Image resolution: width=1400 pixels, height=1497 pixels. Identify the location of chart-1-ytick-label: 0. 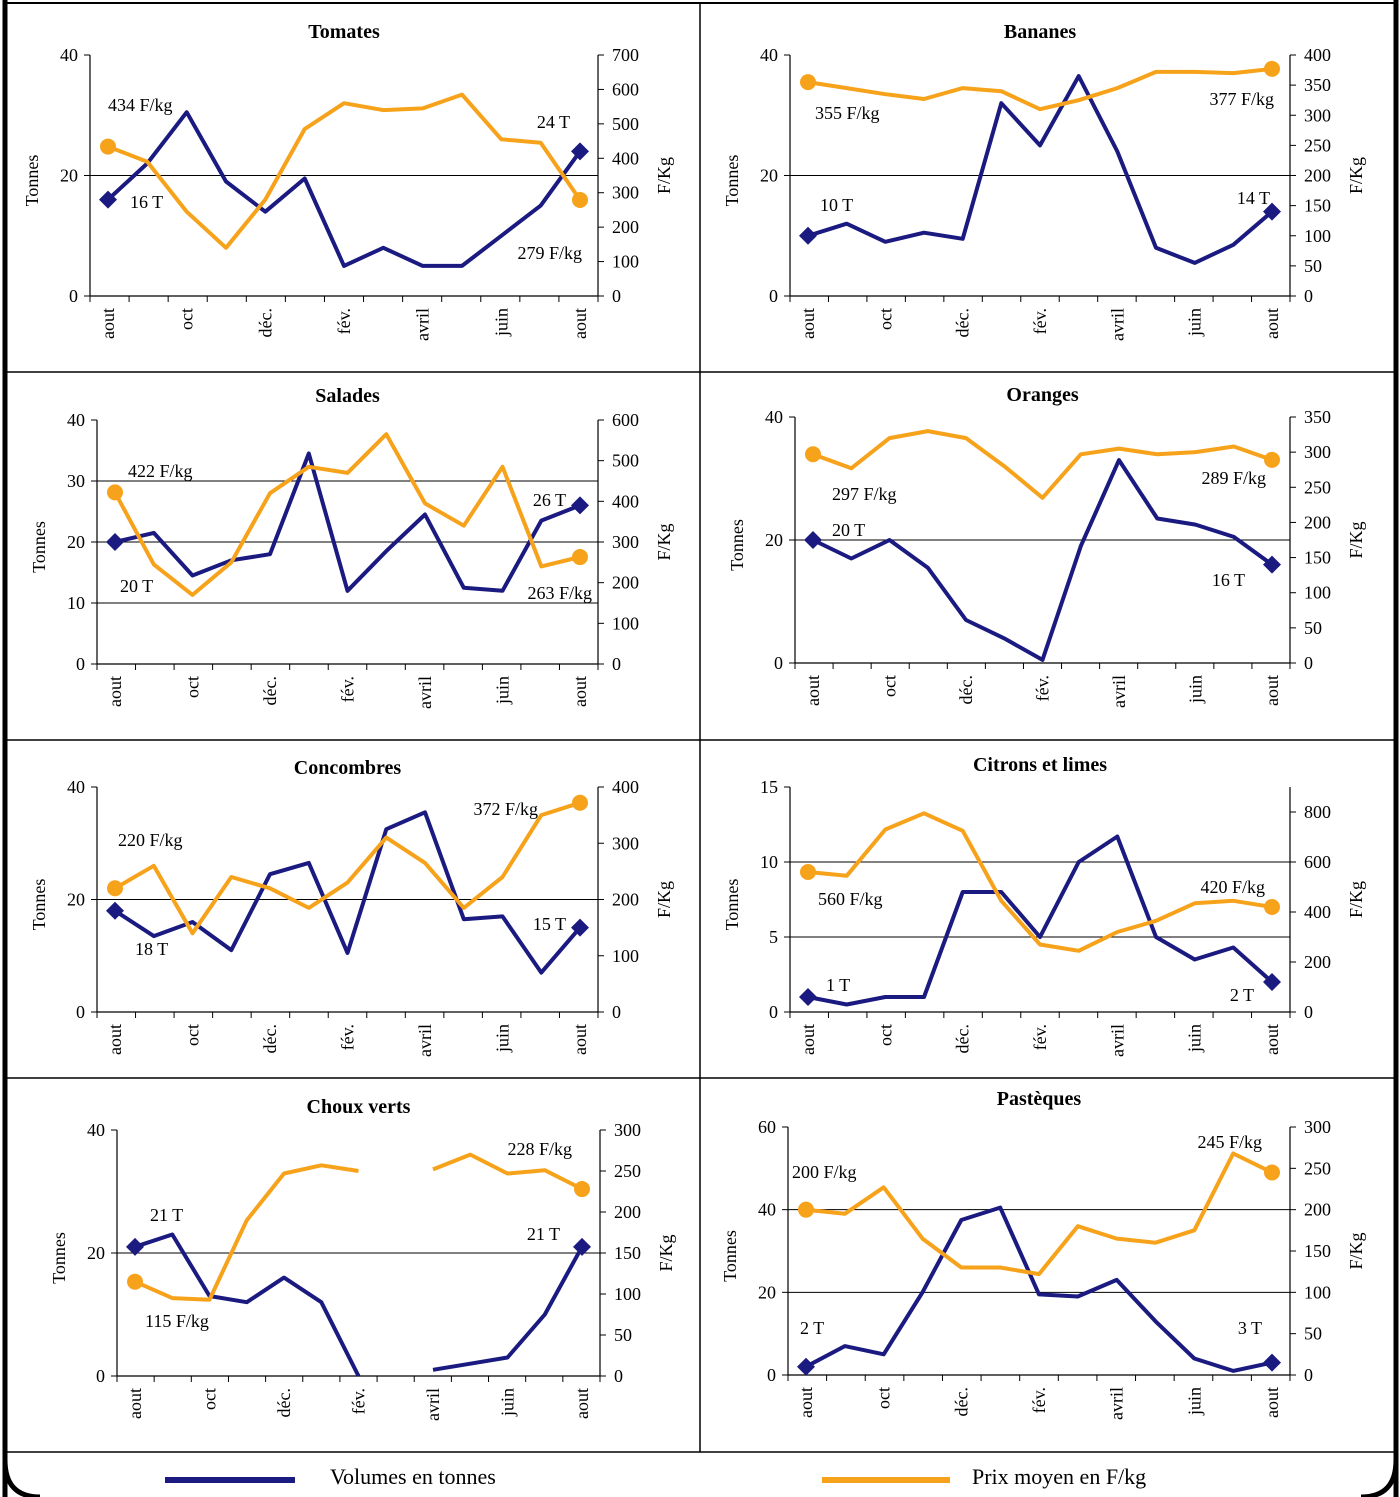
(73, 296).